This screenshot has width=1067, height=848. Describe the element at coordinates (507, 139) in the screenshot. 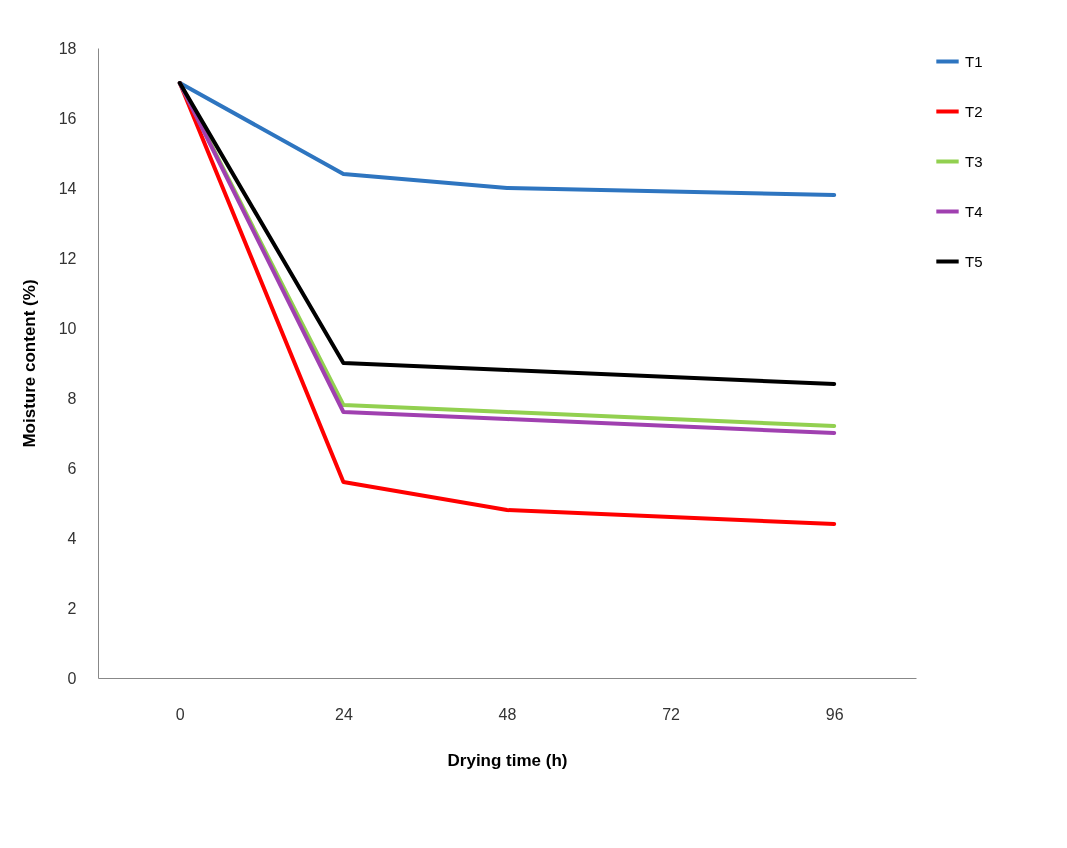

I see `line-series` at that location.